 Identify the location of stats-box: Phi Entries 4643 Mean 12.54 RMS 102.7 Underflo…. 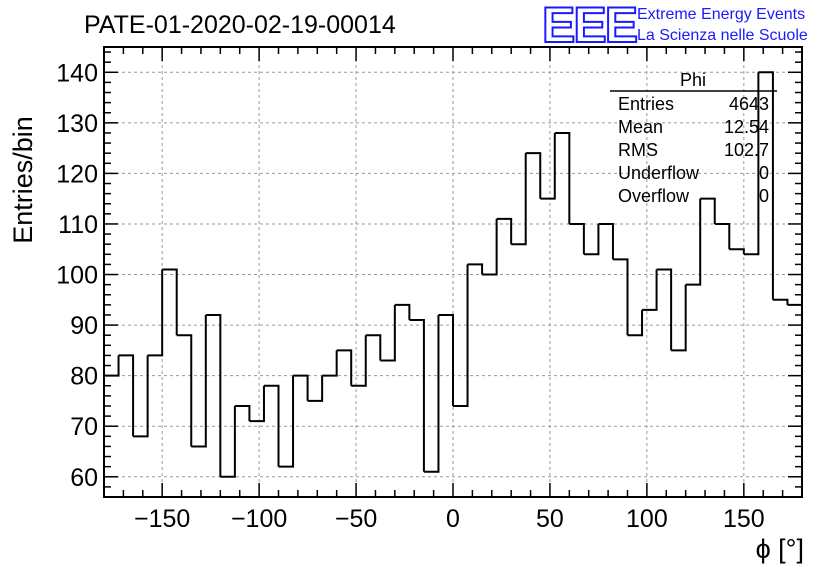
(693, 138).